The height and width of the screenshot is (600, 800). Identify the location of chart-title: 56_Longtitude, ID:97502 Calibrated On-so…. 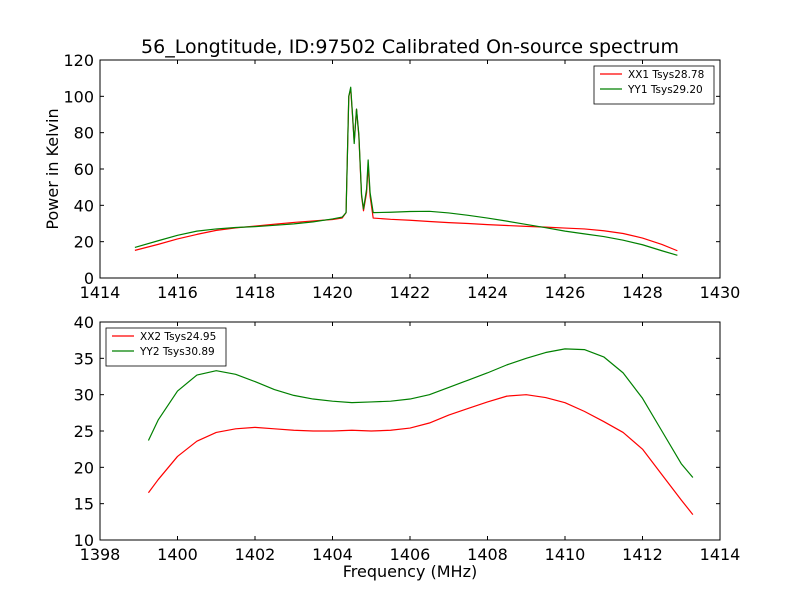
(410, 47).